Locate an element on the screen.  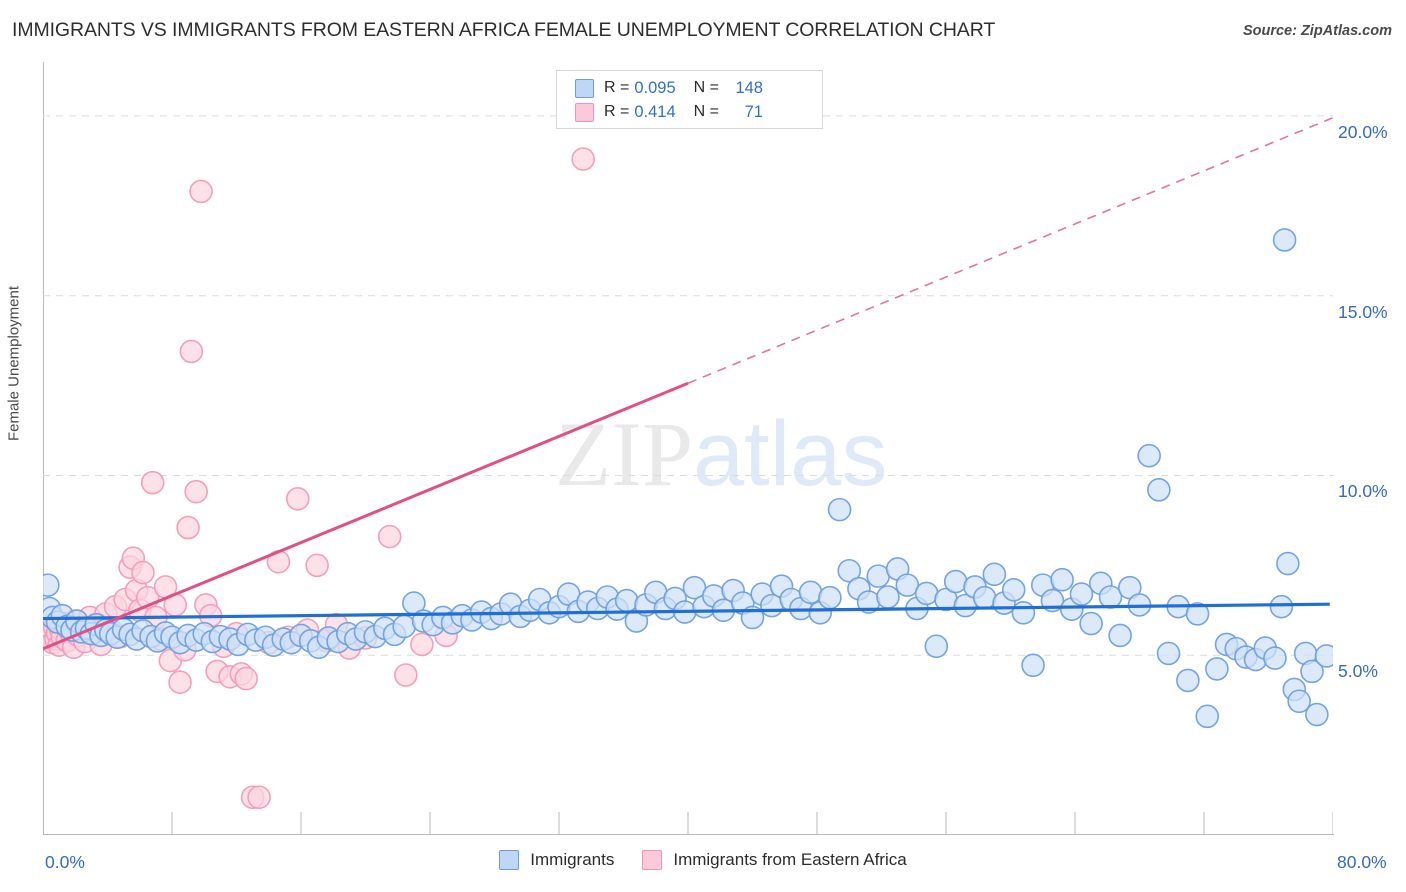
y-tick-label-2: 15.0% is located at coordinates (1363, 311).